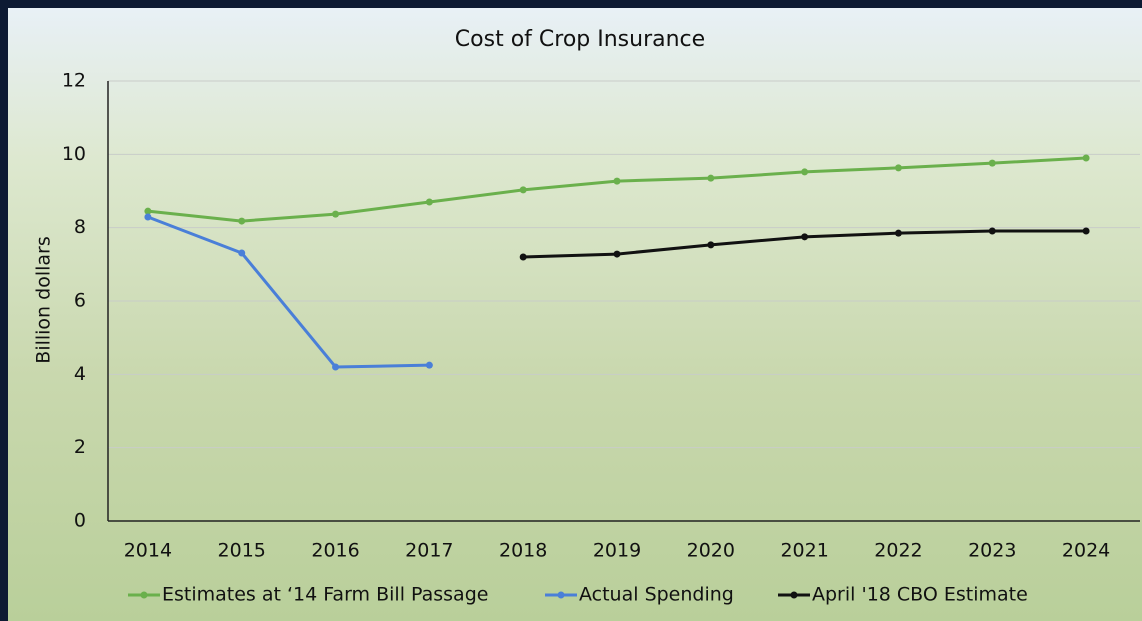 Image resolution: width=1142 pixels, height=621 pixels. What do you see at coordinates (80, 227) in the screenshot?
I see `y-tick-label: 8` at bounding box center [80, 227].